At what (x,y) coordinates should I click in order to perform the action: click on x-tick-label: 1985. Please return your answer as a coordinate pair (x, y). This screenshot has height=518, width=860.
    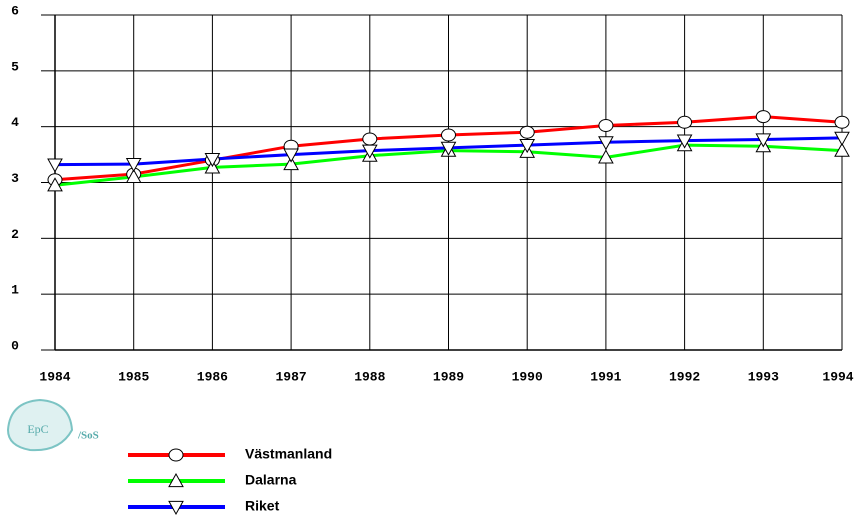
    Looking at the image, I should click on (133, 376).